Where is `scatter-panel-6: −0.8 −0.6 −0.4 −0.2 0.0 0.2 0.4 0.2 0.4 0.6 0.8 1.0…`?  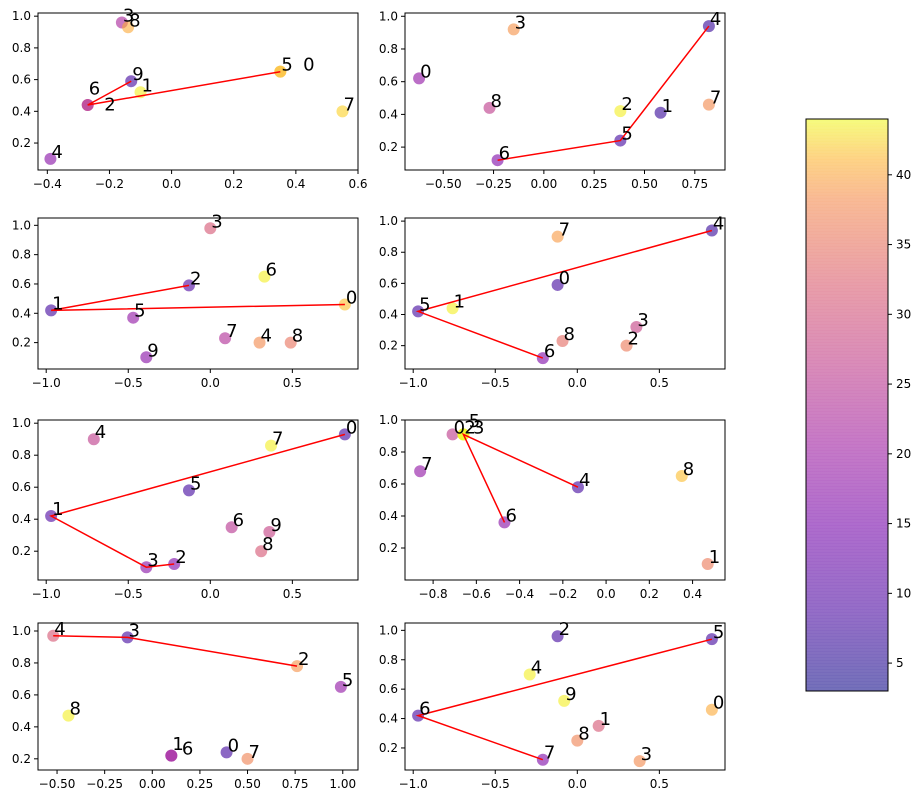
scatter-panel-6: −0.8 −0.6 −0.4 −0.2 0.0 0.2 0.4 0.2 0.4 0.6 0.8 1.0… is located at coordinates (552, 506).